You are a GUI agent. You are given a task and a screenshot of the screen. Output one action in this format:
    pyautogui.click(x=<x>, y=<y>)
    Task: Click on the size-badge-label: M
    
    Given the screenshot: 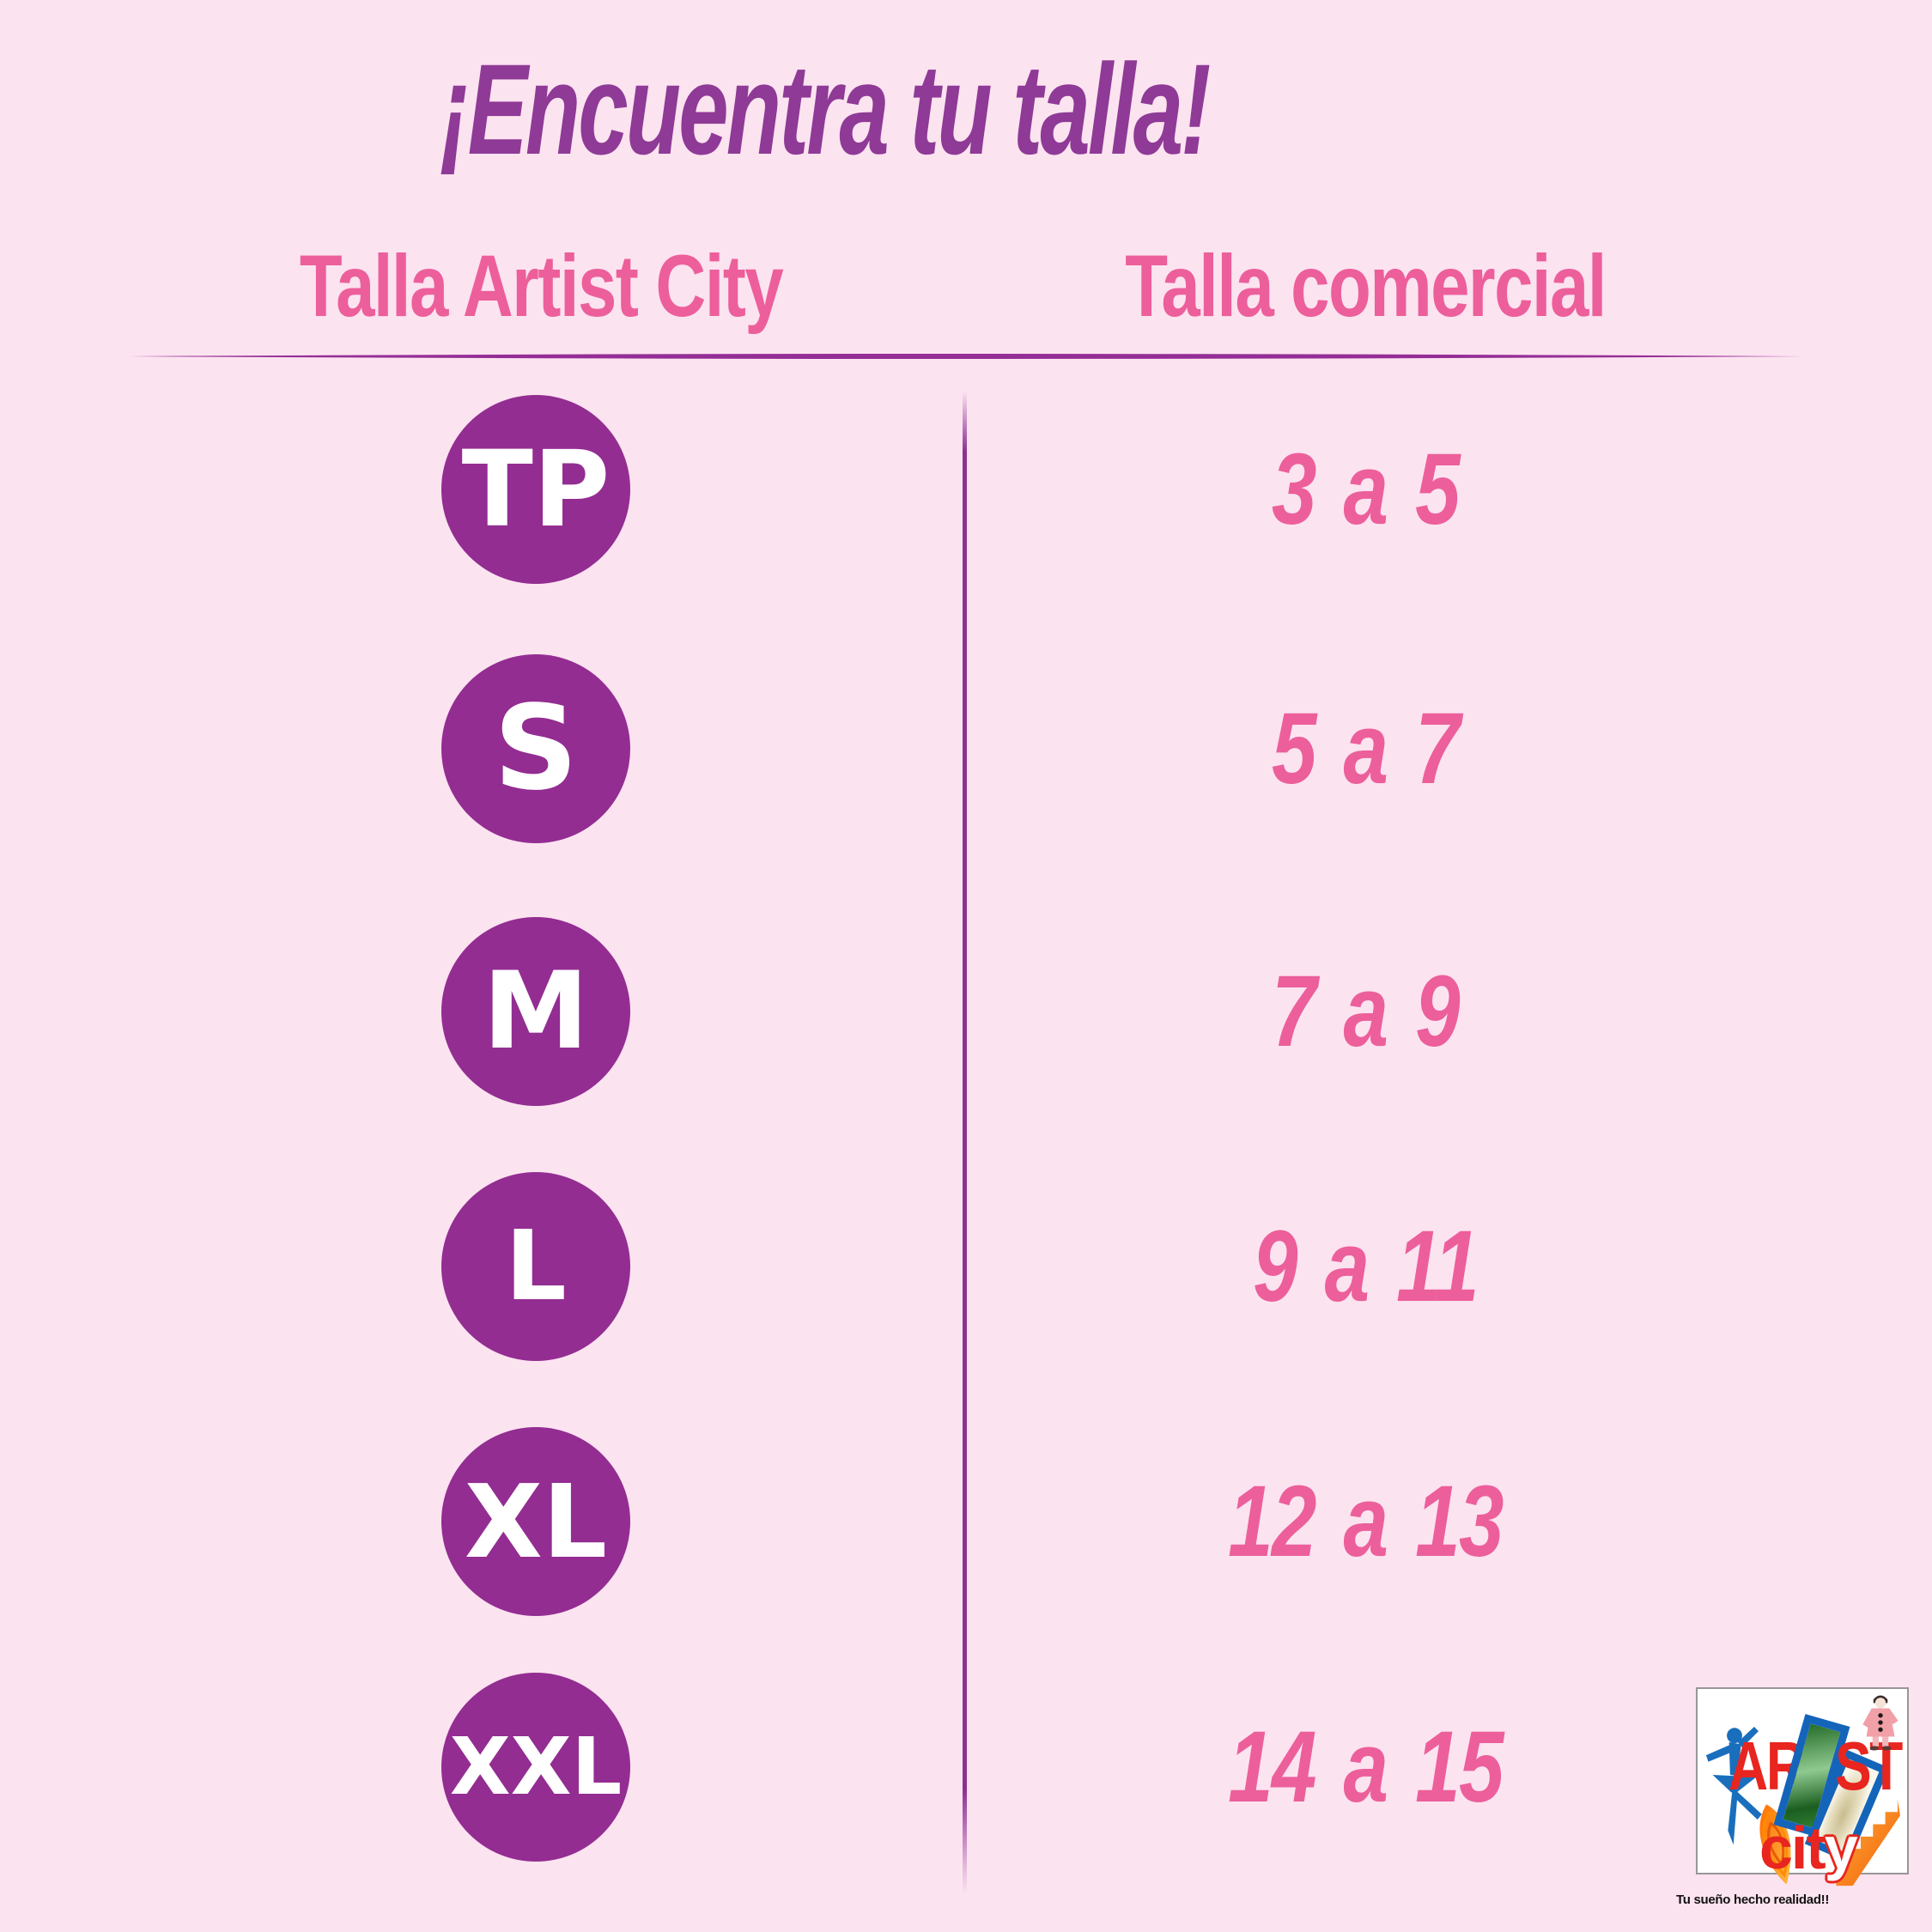 What is the action you would take?
    pyautogui.click(x=536, y=1012)
    